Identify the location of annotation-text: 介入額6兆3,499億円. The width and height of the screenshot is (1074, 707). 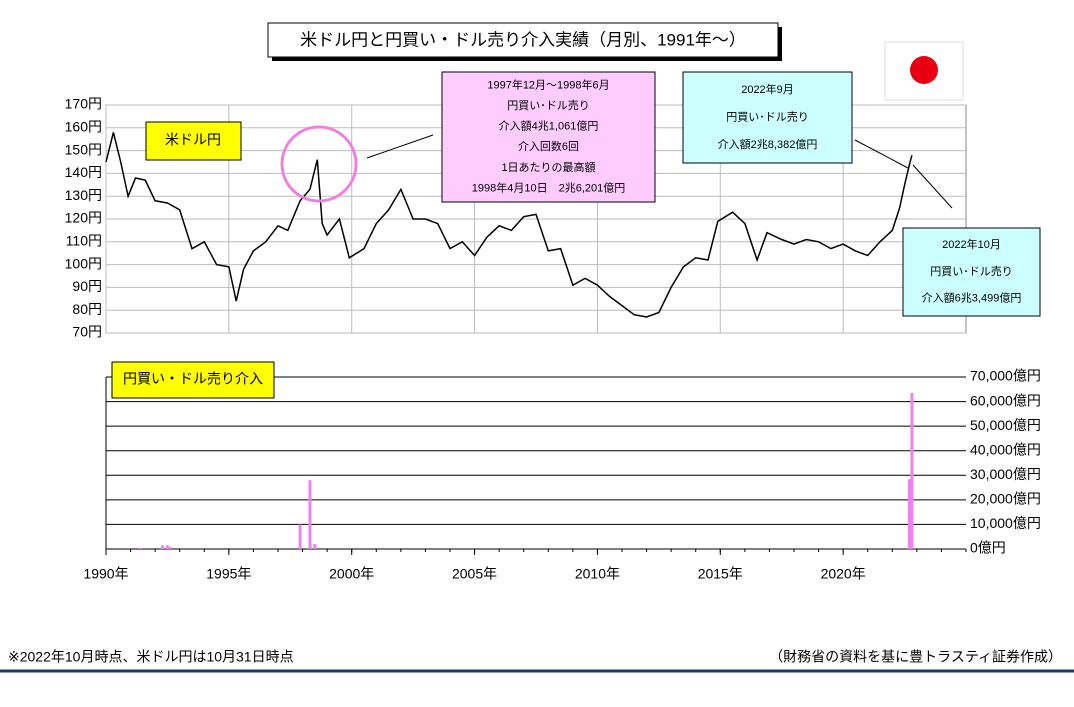
(972, 298).